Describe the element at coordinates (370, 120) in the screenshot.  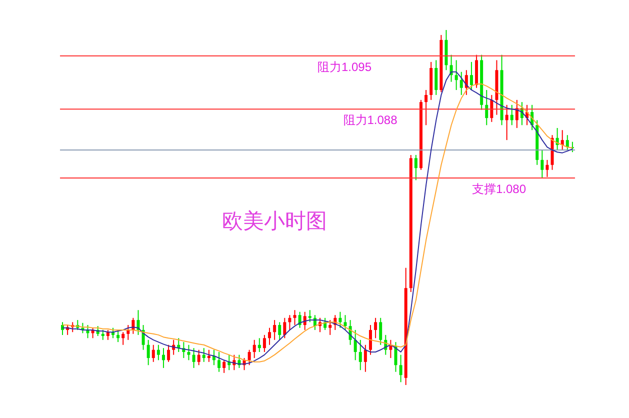
I see `ref-line-label: 阻力1.088` at that location.